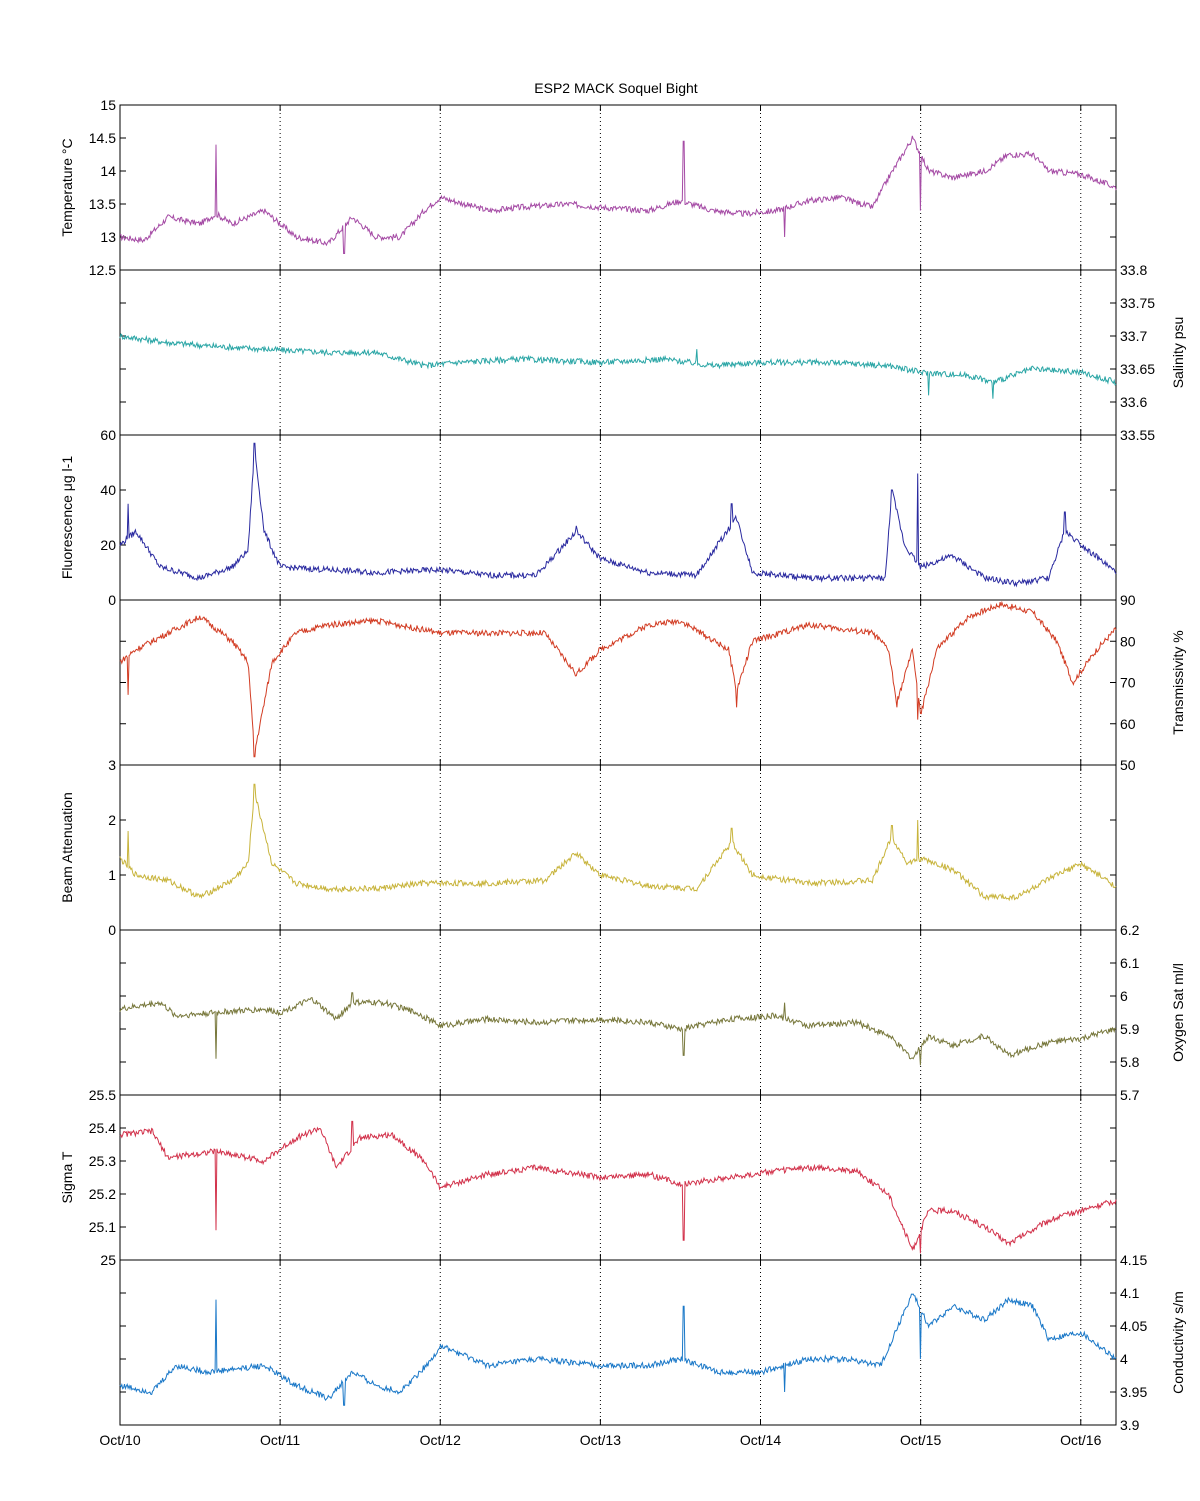 This screenshot has height=1501, width=1200. What do you see at coordinates (102, 204) in the screenshot?
I see `y-tick-label: 13.5` at bounding box center [102, 204].